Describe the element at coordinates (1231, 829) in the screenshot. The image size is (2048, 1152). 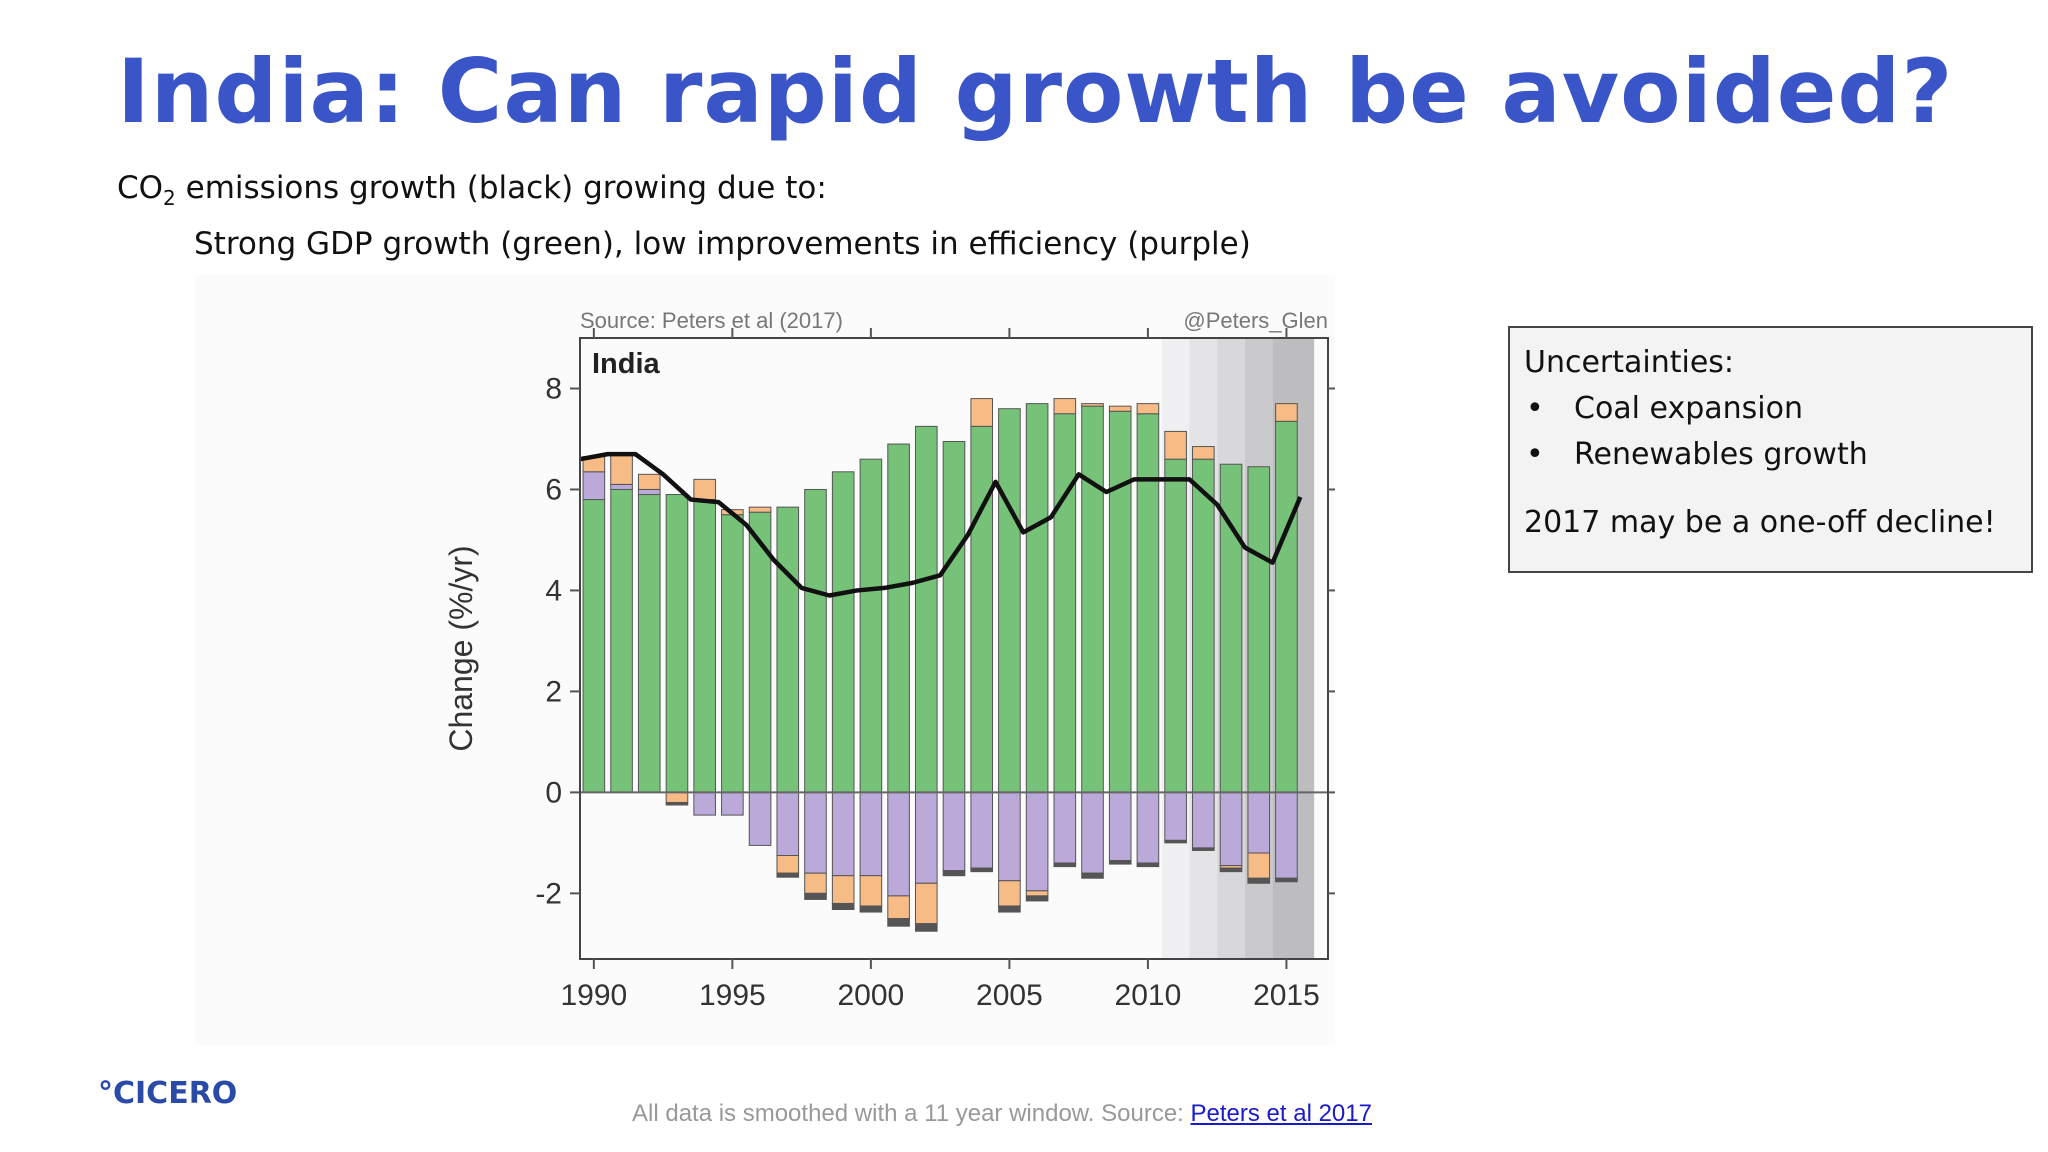
I see `bar-energy-gdp-2013` at that location.